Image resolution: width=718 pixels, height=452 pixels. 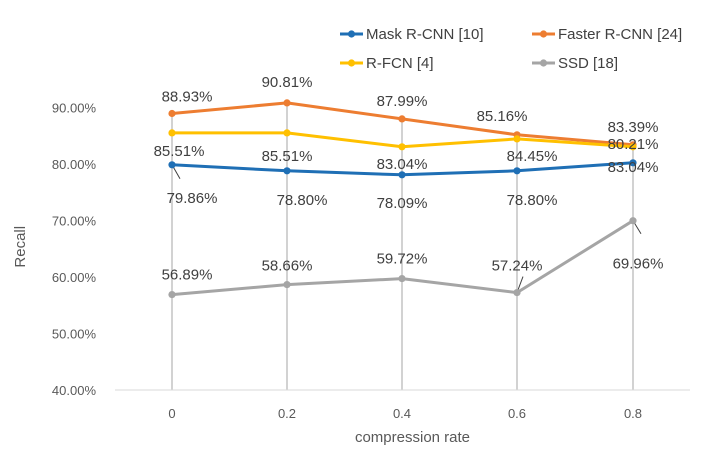 What do you see at coordinates (20, 247) in the screenshot?
I see `y-axis-title: Recall` at bounding box center [20, 247].